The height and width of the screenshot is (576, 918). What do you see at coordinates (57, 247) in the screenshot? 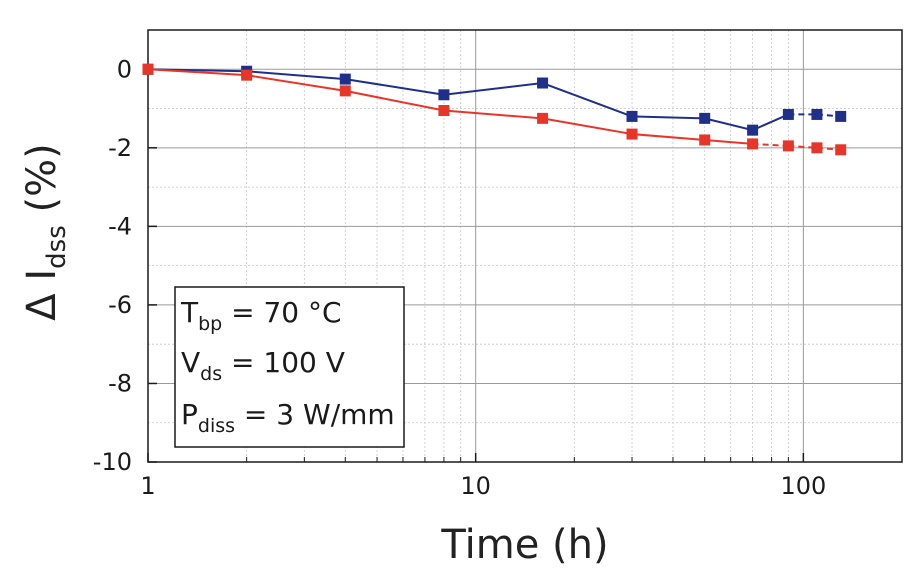
I see `y-axis-title-sub: dss` at bounding box center [57, 247].